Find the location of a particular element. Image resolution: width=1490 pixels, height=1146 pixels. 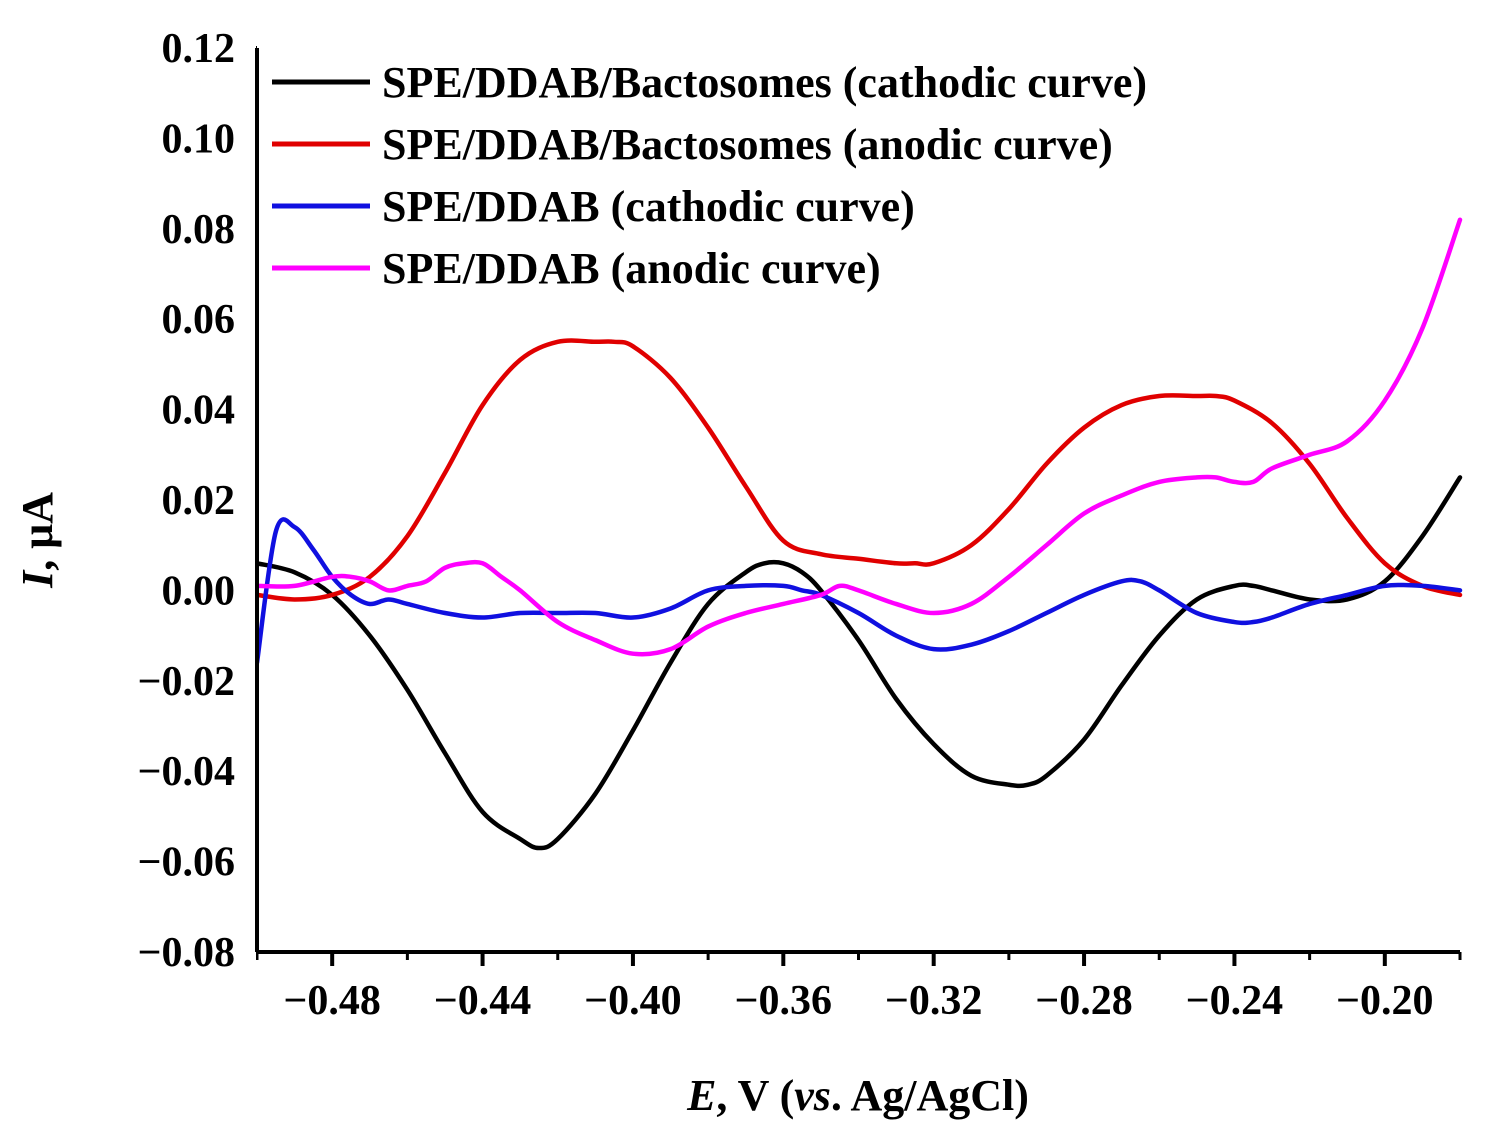

x-tick-label: −0.20 is located at coordinates (1384, 1001).